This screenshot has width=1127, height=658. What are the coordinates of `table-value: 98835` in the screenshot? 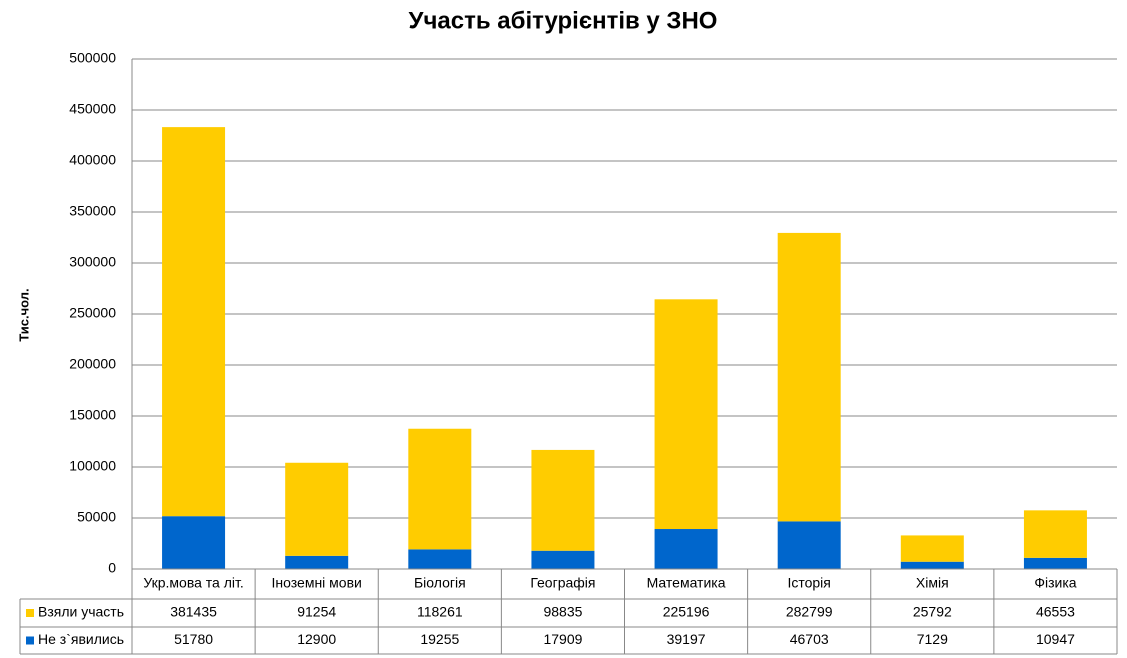 It's located at (562, 612).